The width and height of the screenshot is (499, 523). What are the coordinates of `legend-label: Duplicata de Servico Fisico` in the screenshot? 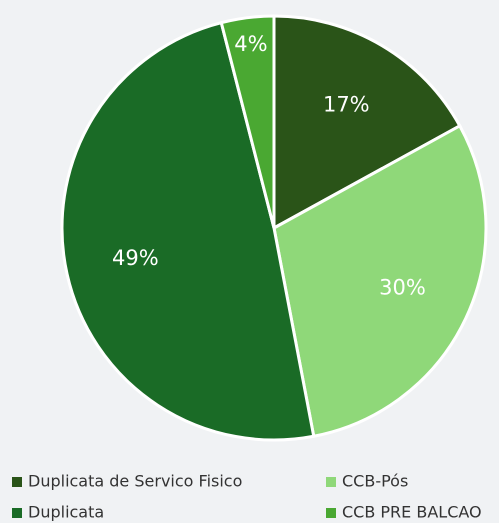 It's located at (135, 481).